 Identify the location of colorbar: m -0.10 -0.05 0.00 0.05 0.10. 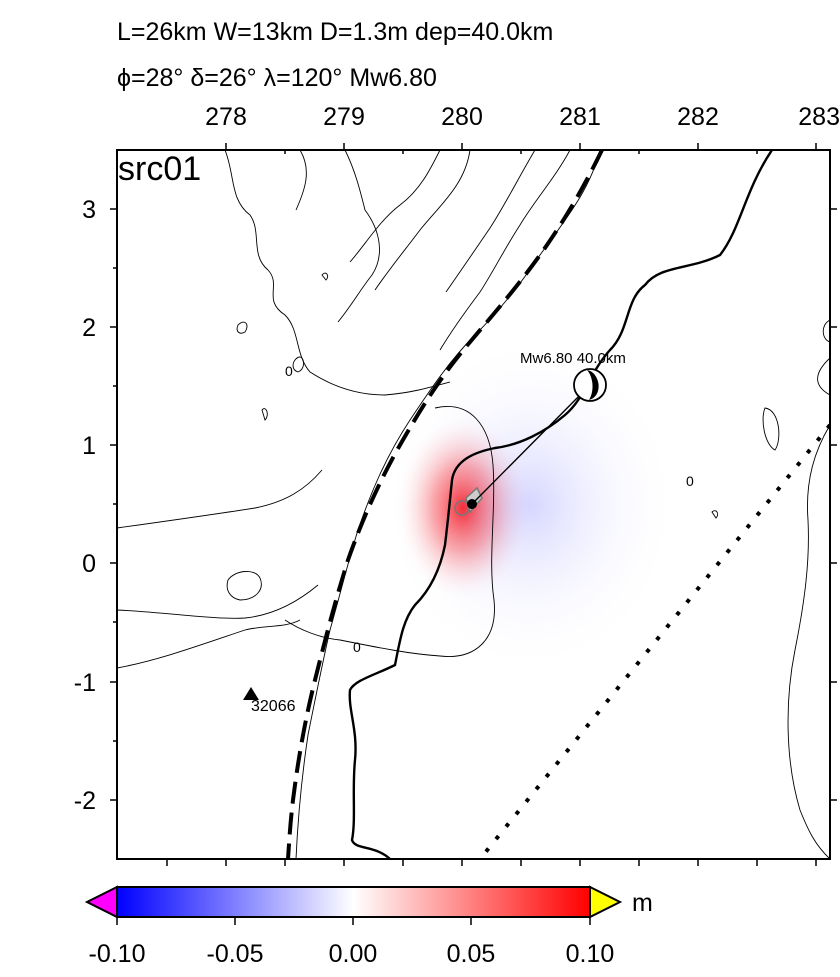
(368, 926).